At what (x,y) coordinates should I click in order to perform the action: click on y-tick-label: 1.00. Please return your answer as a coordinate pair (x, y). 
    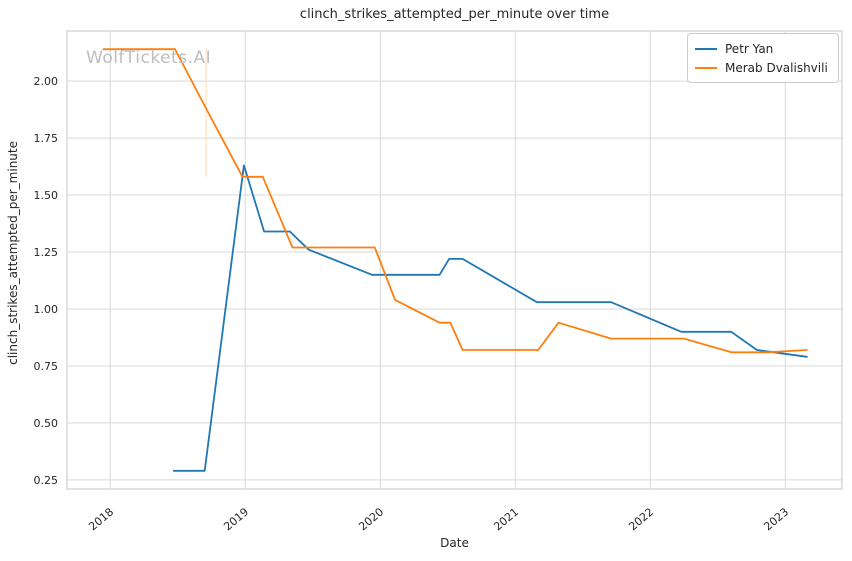
    Looking at the image, I should click on (46, 309).